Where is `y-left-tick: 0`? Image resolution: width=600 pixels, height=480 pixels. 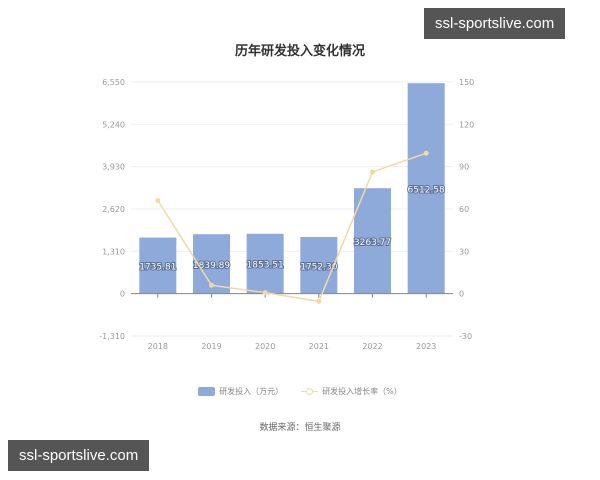
y-left-tick: 0 is located at coordinates (122, 294).